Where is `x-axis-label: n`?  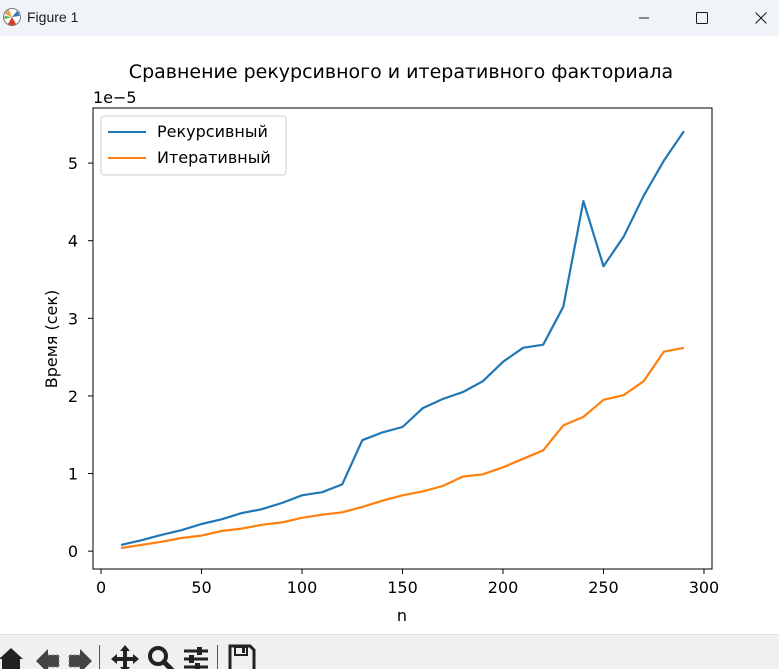
x-axis-label: n is located at coordinates (402, 615).